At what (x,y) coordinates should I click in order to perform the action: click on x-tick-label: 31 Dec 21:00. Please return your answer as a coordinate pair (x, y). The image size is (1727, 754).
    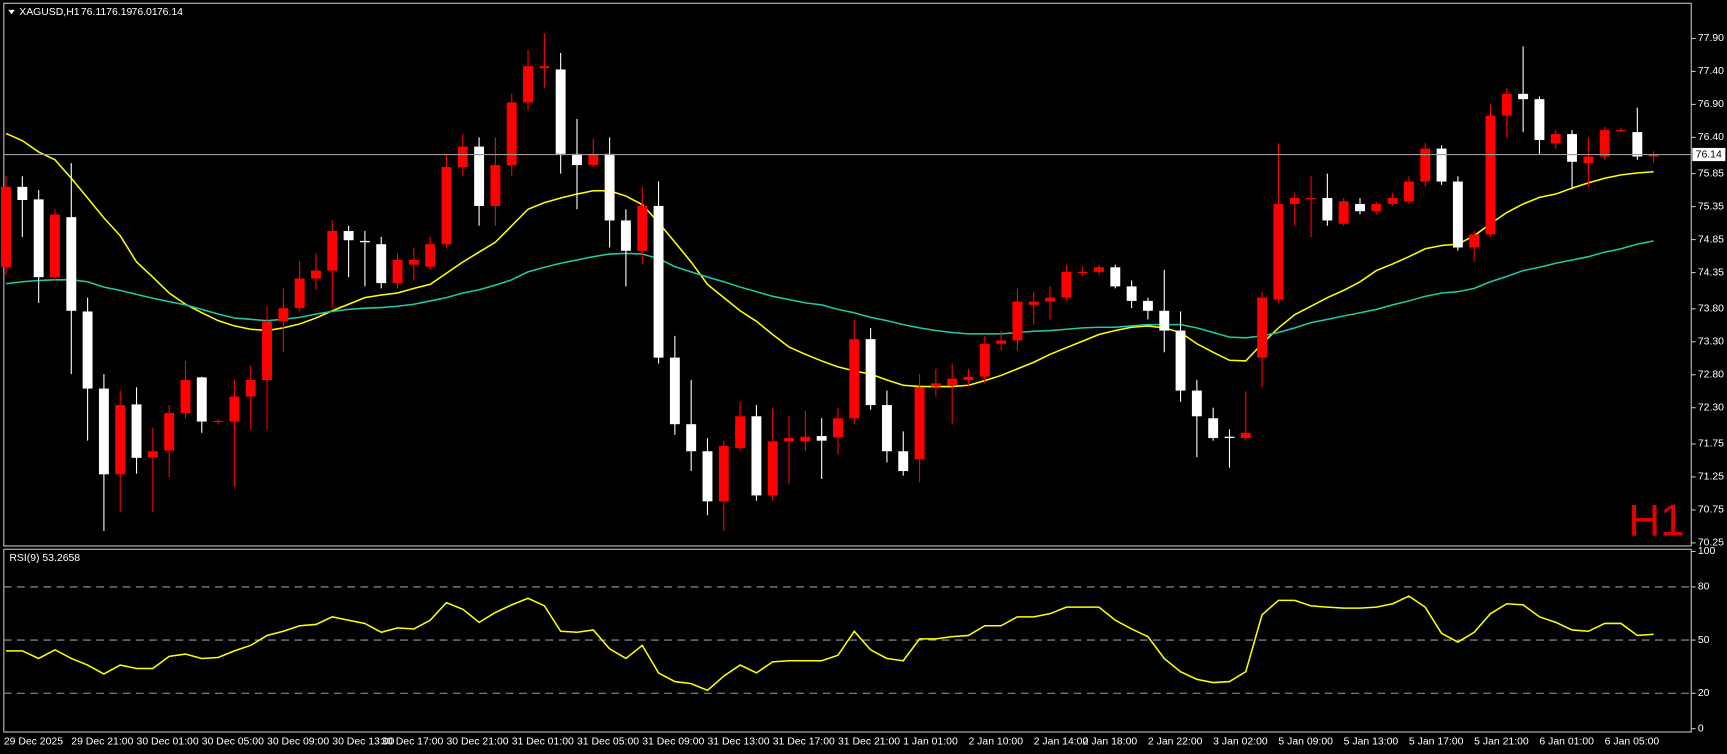
    Looking at the image, I should click on (869, 742).